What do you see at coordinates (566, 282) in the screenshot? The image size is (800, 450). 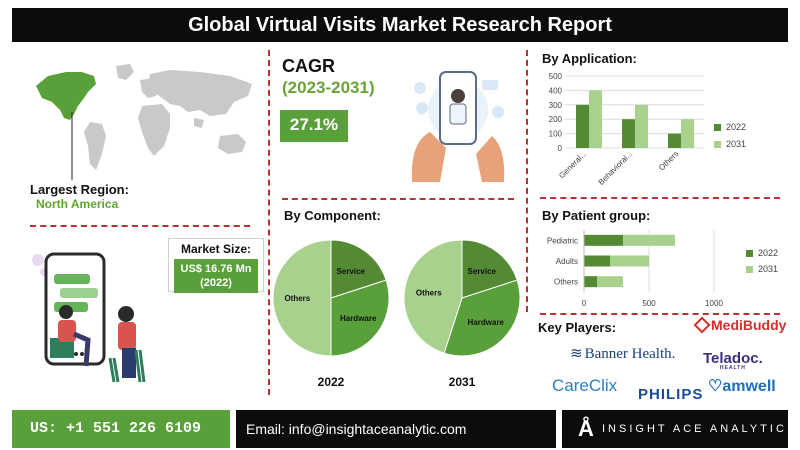 I see `y-tick-label: Others` at bounding box center [566, 282].